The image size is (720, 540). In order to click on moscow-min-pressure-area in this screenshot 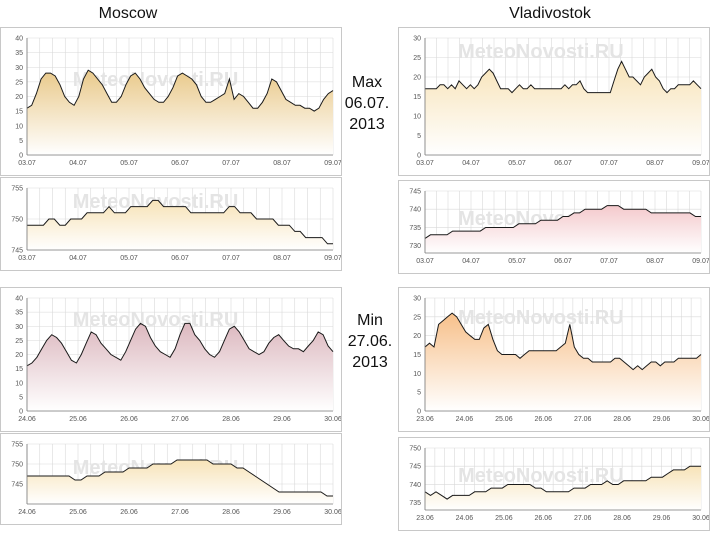, I will do `click(180, 482)`.